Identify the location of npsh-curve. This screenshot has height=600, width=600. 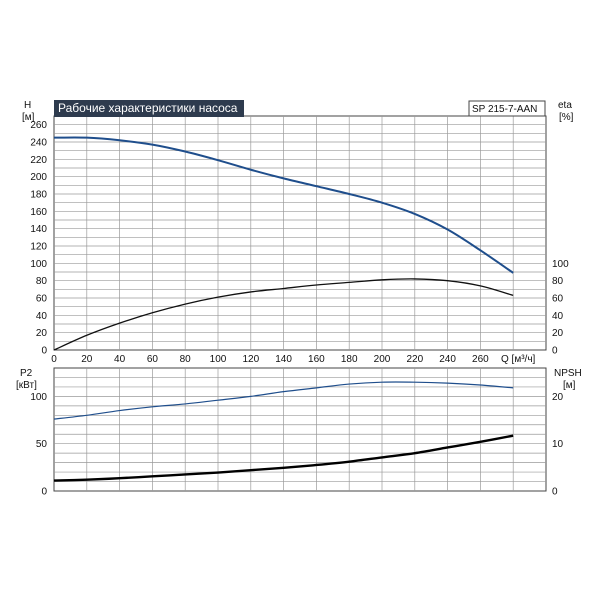
(283, 458).